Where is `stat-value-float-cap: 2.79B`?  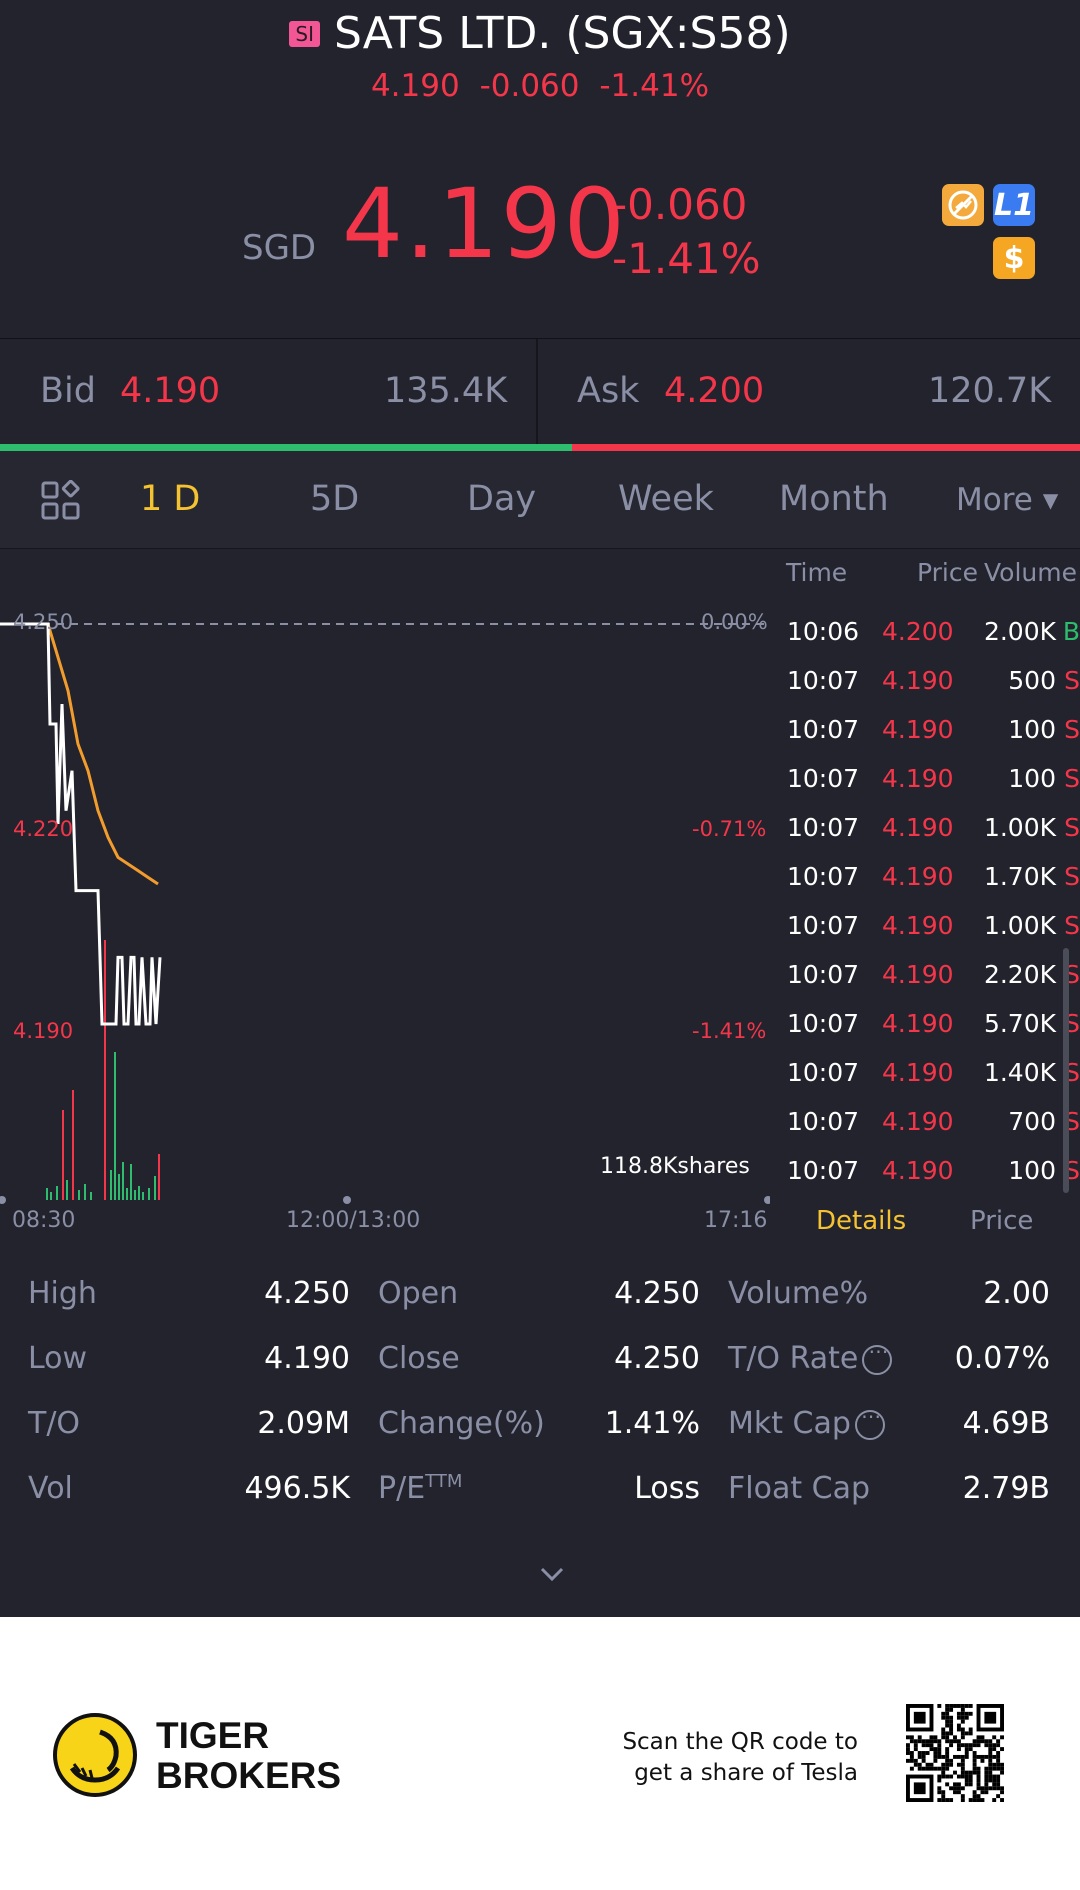 stat-value-float-cap: 2.79B is located at coordinates (1006, 1488).